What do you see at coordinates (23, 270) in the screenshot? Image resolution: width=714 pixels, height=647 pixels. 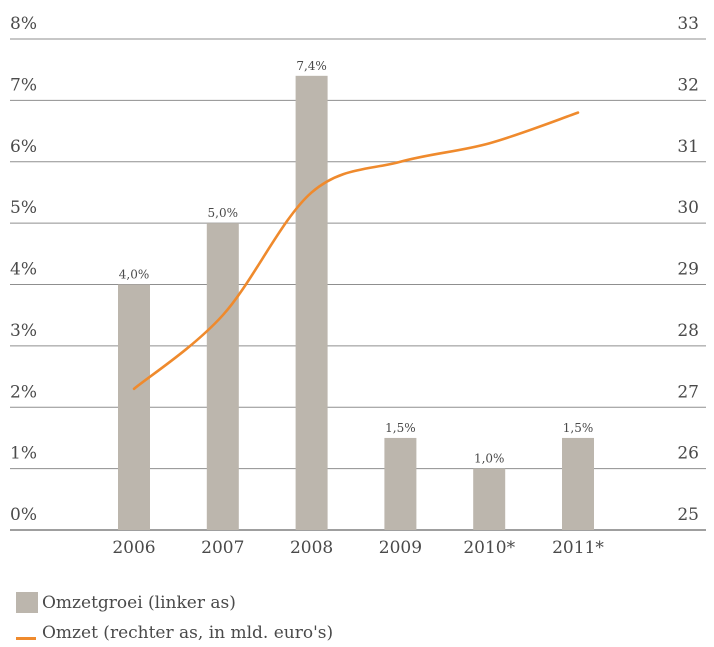 I see `y-left-tick-label: 4%` at bounding box center [23, 270].